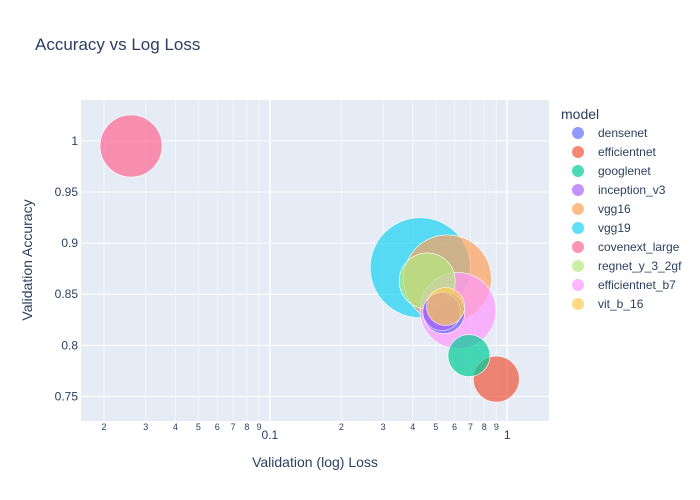 The width and height of the screenshot is (700, 500). I want to click on legend-item-efficientnet-b7: efficientnet_b7, so click(624, 285).